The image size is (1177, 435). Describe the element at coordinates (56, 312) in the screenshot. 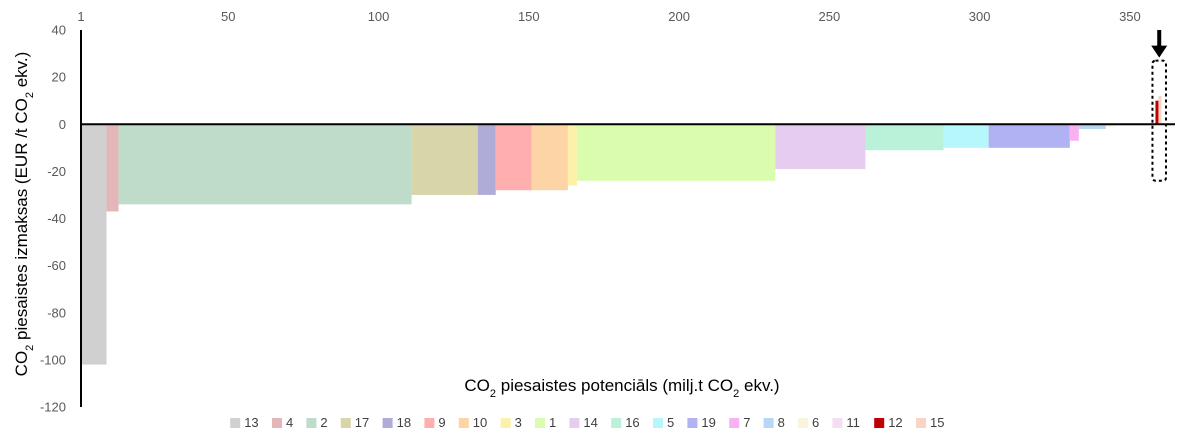

I see `y-tick-label: -80` at that location.